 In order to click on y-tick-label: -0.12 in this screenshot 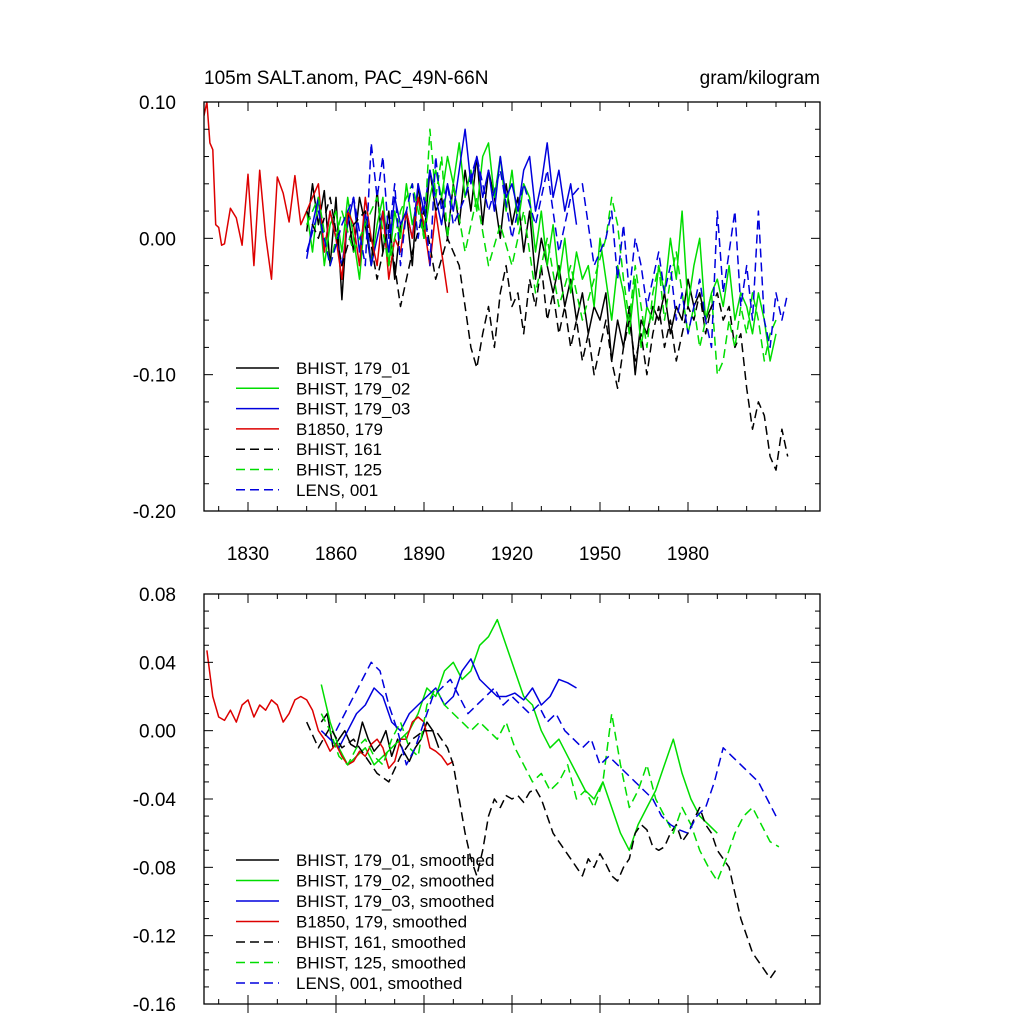, I will do `click(154, 937)`.